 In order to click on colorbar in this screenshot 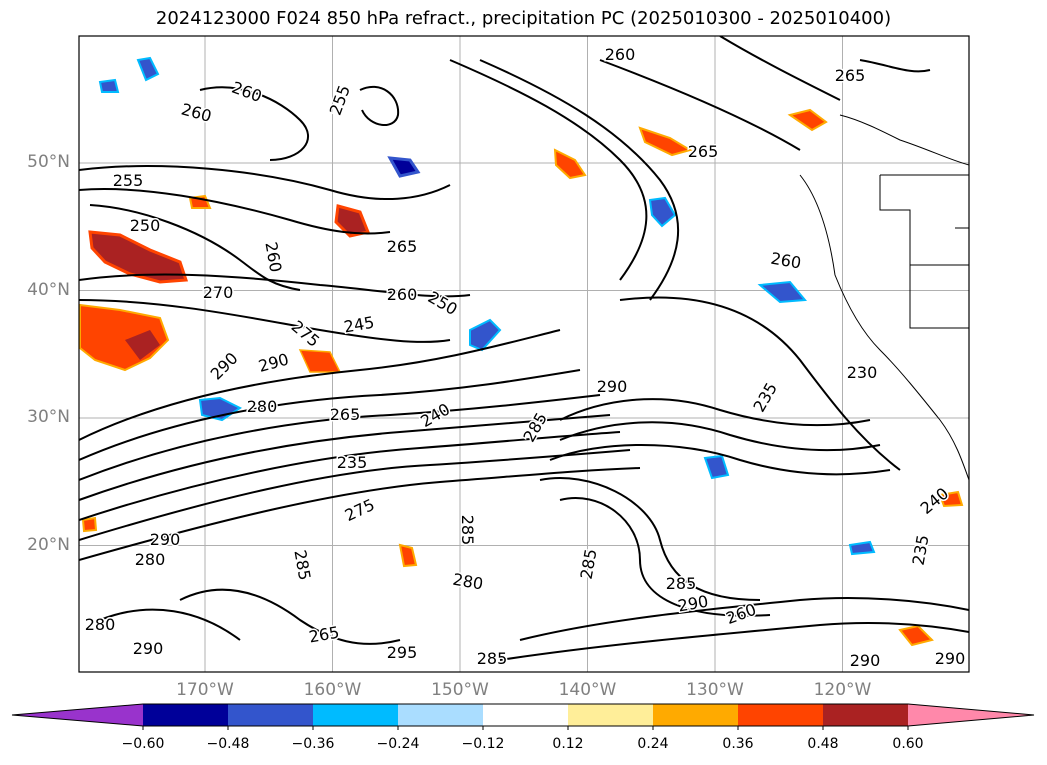, I will do `click(523, 716)`.